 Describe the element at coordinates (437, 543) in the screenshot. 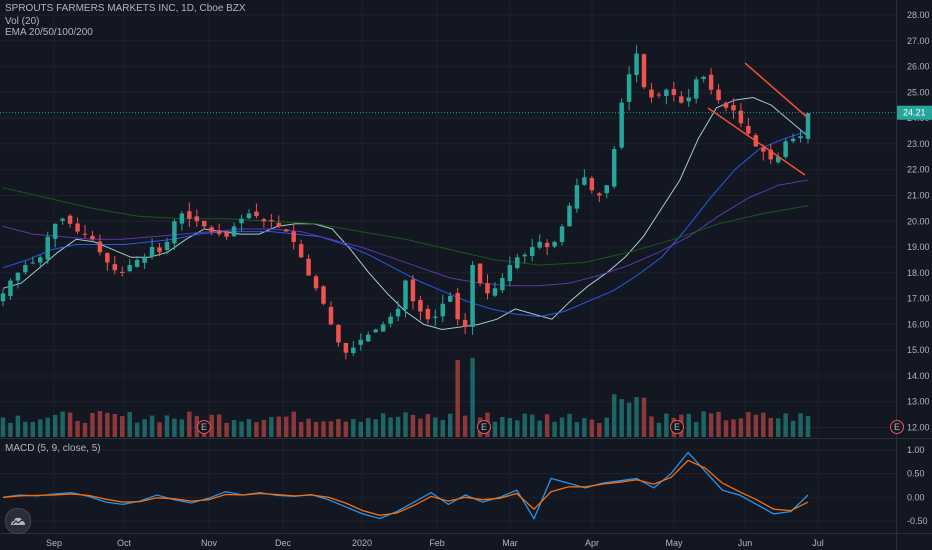

I see `time-tick-label: Feb` at that location.